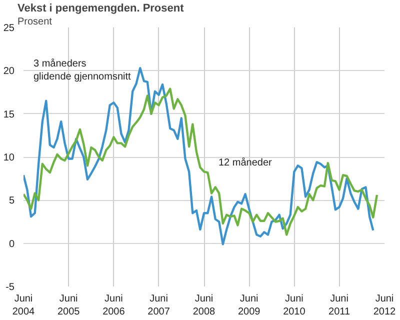  Describe the element at coordinates (114, 306) in the screenshot. I see `x-tick-label: Juni 2006` at that location.